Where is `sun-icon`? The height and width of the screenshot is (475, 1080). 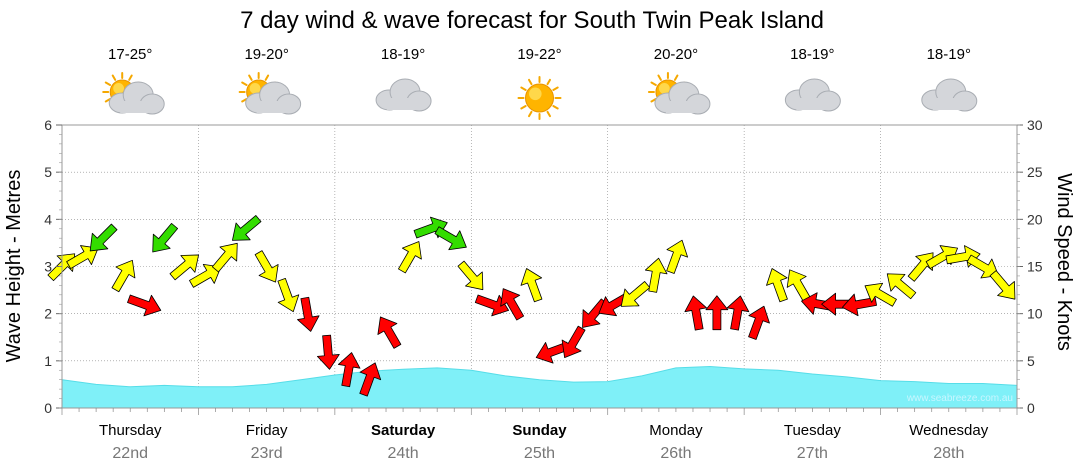 sun-icon is located at coordinates (539, 98).